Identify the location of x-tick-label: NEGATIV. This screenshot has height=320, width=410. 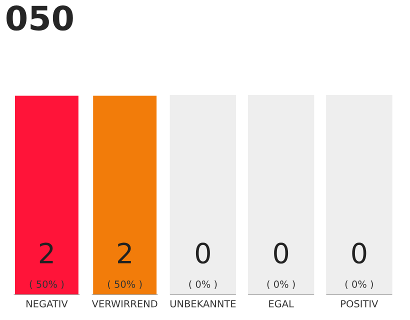
(47, 304).